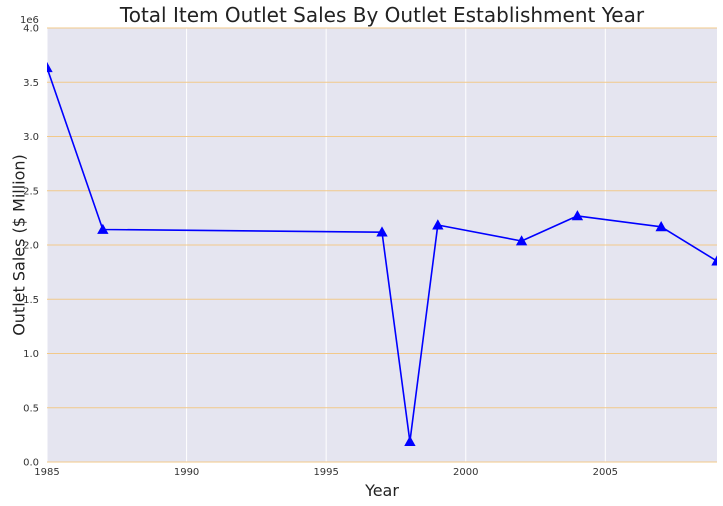  I want to click on x-tick-label: 2000, so click(465, 472).